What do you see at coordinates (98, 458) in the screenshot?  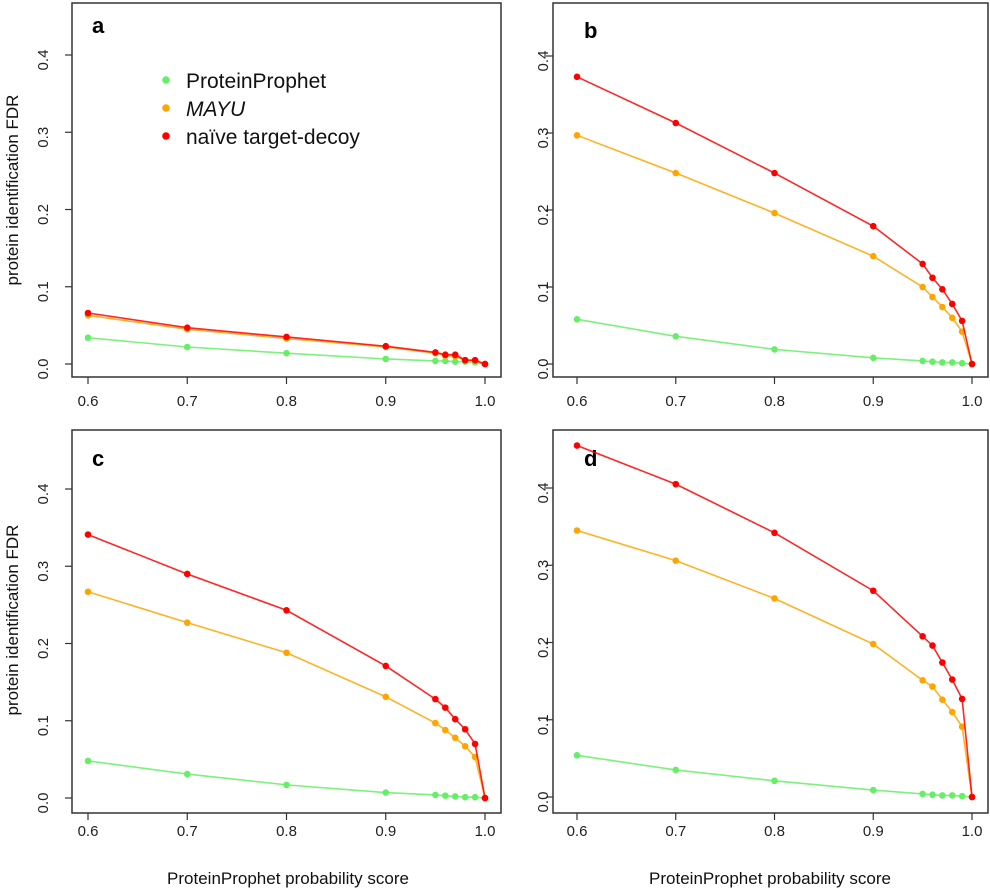 I see `panel-letter: c` at bounding box center [98, 458].